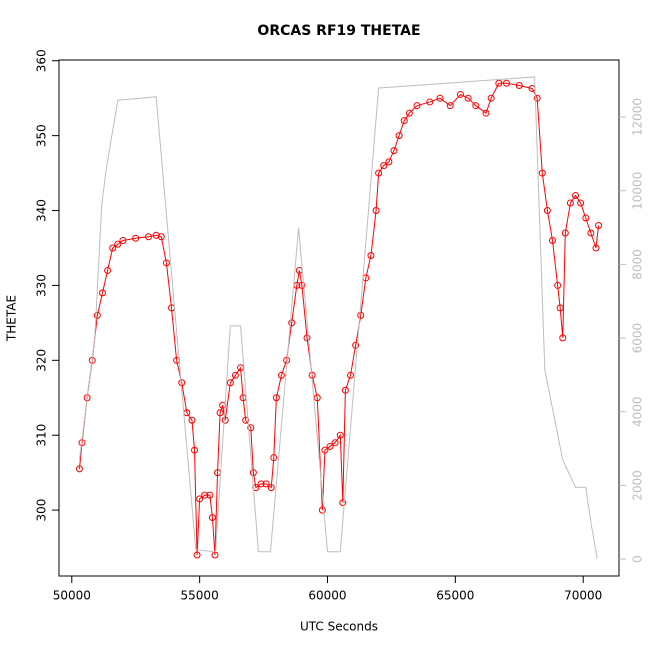 This screenshot has height=654, width=650. I want to click on y-tick-label: 360, so click(42, 60).